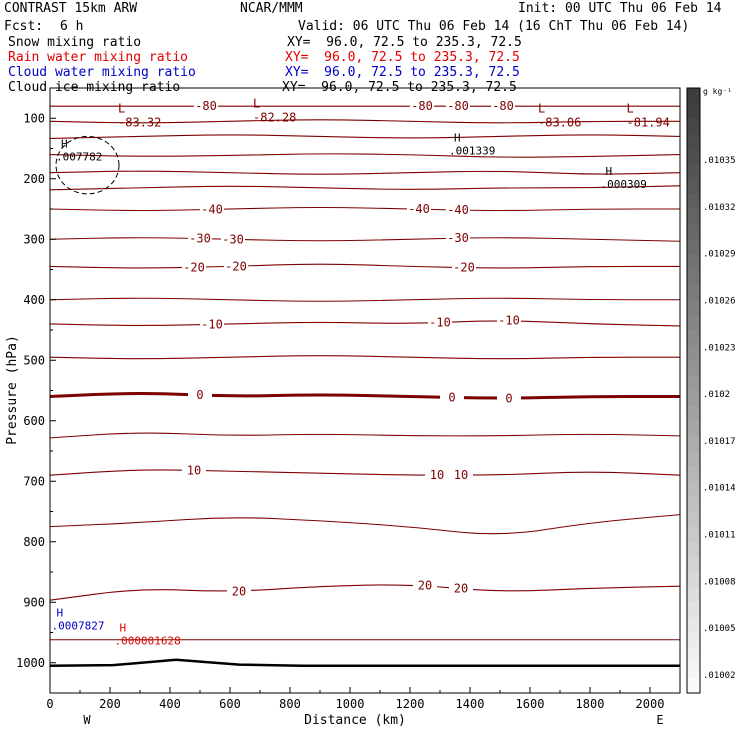 This screenshot has width=740, height=740. Describe the element at coordinates (719, 301) in the screenshot. I see `colorbar-label: .01026` at that location.